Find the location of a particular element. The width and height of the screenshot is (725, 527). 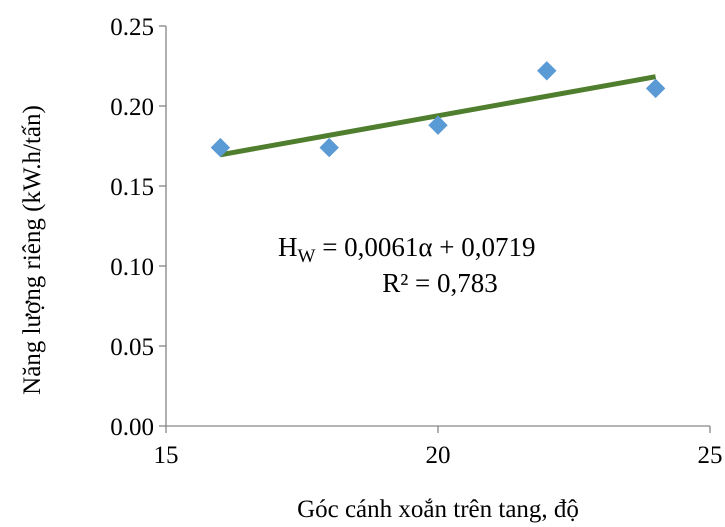

x-tick-label: 25 is located at coordinates (710, 455).